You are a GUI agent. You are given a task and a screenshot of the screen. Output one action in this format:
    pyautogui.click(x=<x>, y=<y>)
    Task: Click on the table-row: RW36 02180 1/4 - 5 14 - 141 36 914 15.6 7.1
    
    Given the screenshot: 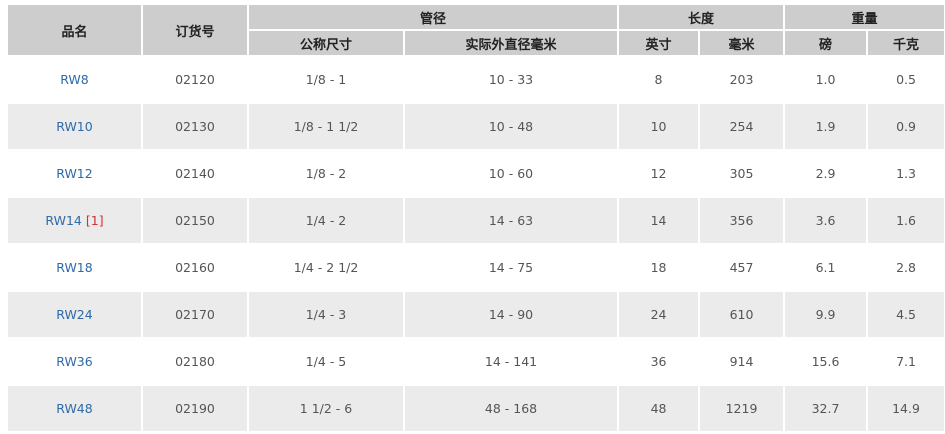 What is the action you would take?
    pyautogui.click(x=475, y=361)
    